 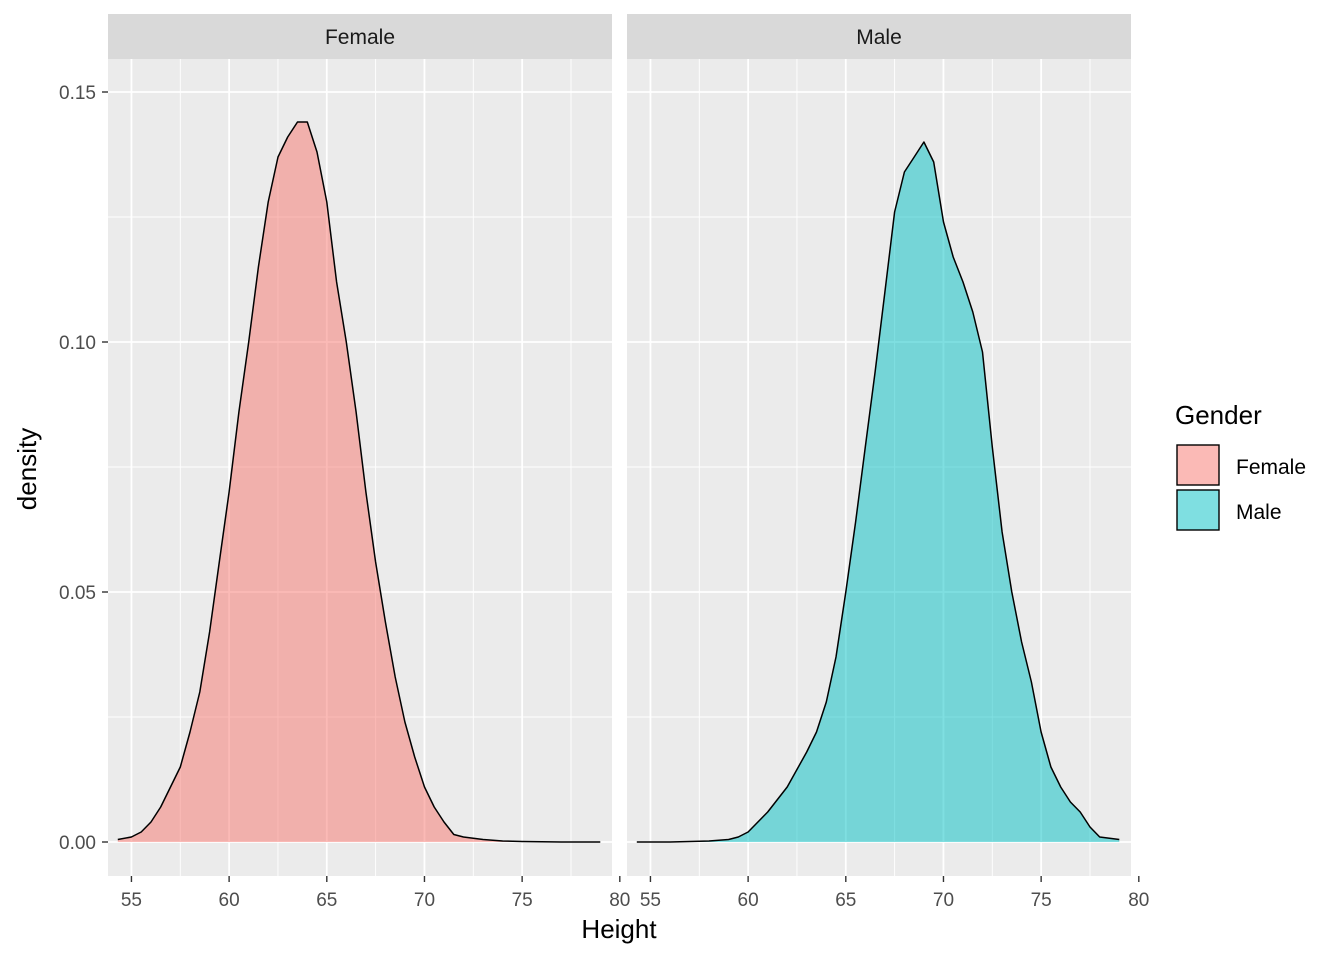 I want to click on facet-strip-label: Female, so click(x=360, y=37).